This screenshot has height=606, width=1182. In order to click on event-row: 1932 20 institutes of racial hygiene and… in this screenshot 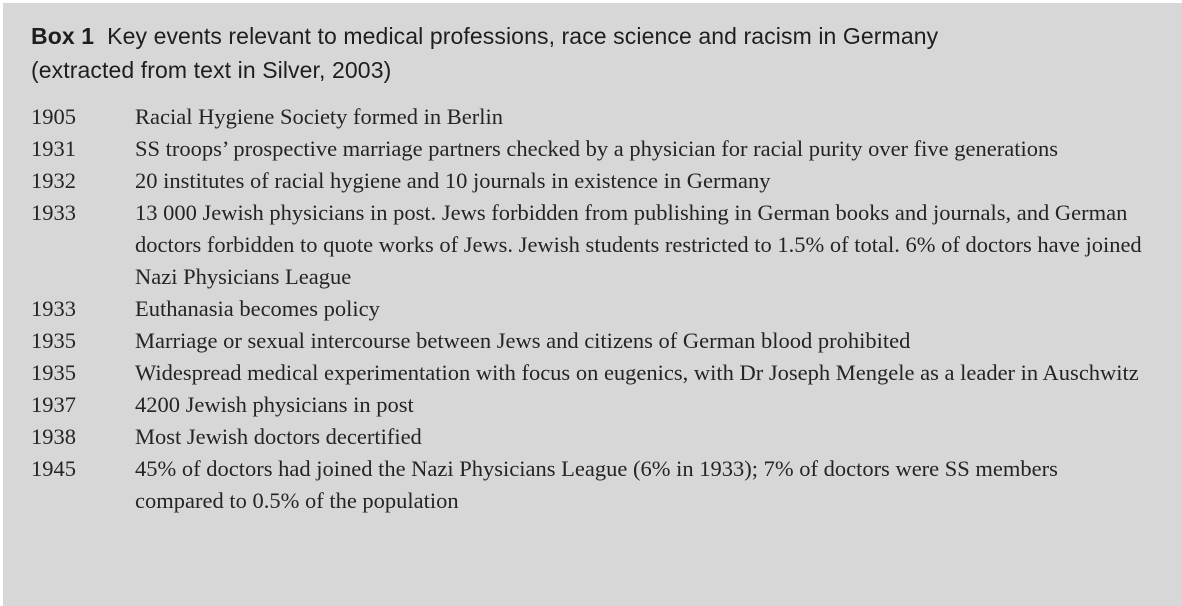, I will do `click(591, 181)`.